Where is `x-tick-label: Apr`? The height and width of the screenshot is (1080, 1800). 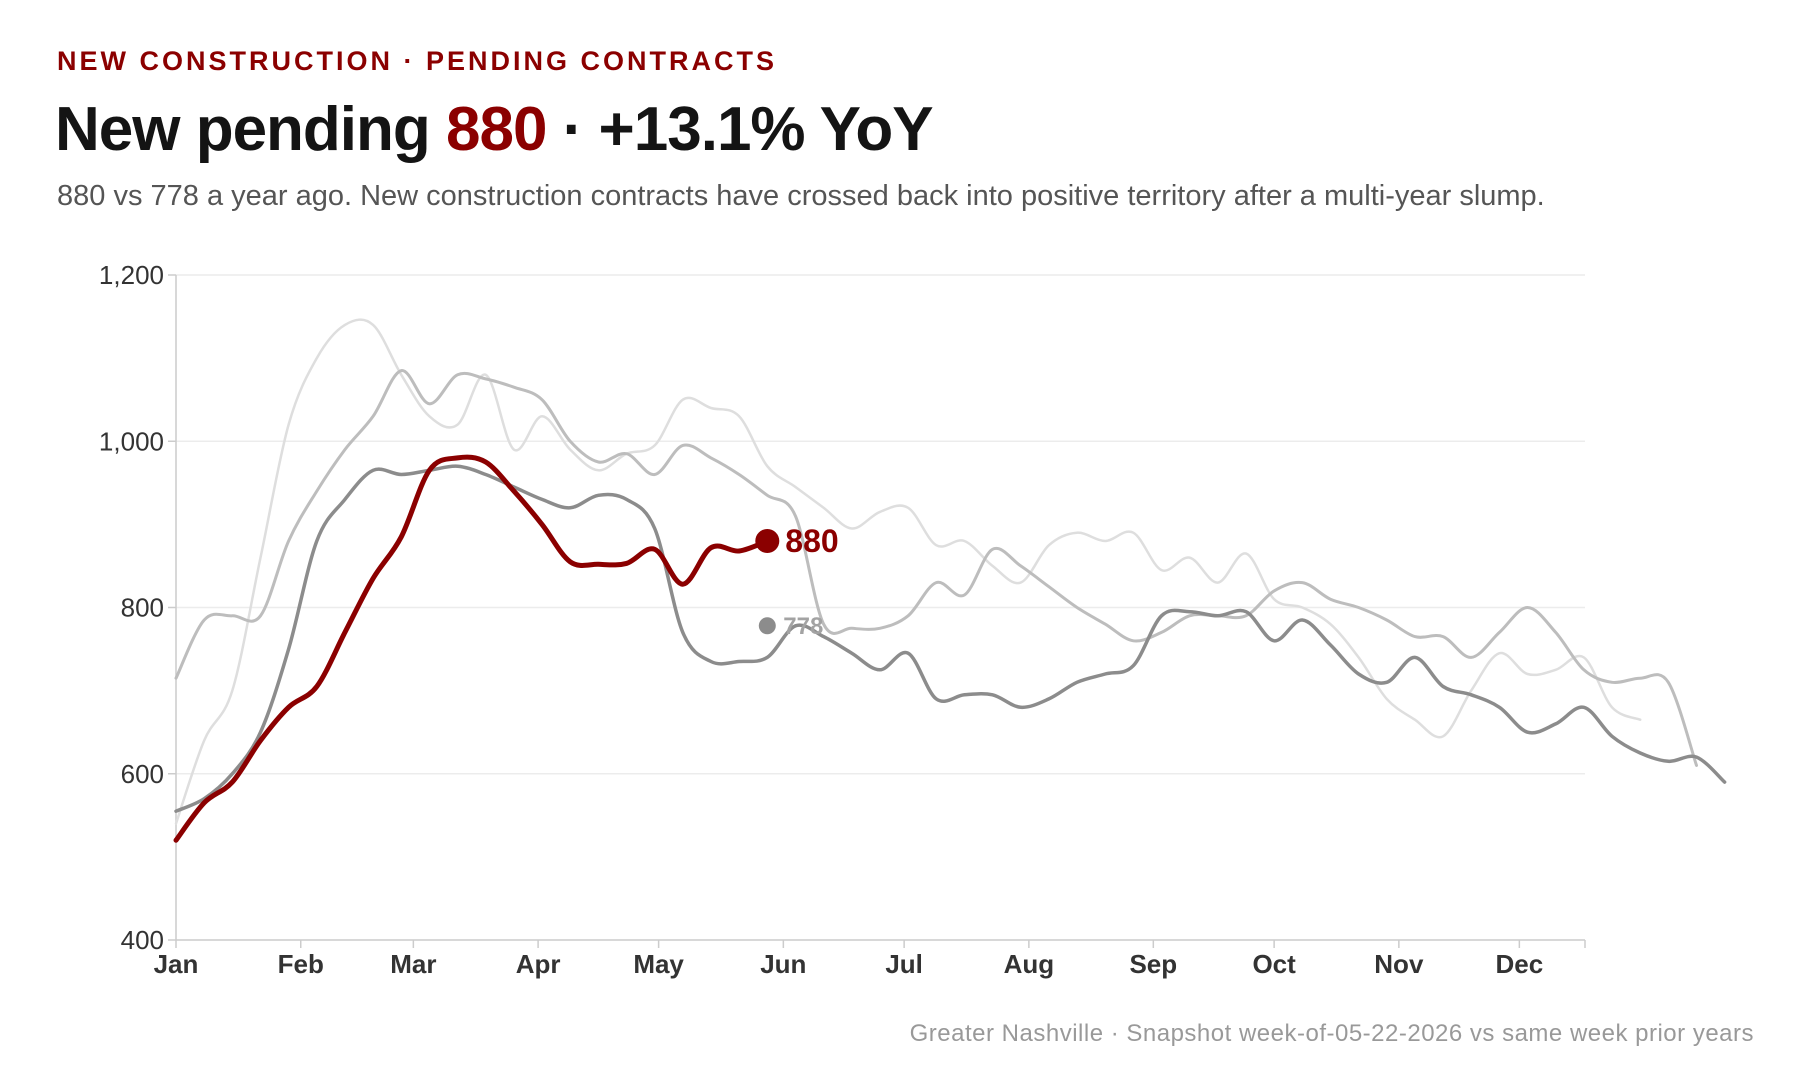
x-tick-label: Apr is located at coordinates (538, 964).